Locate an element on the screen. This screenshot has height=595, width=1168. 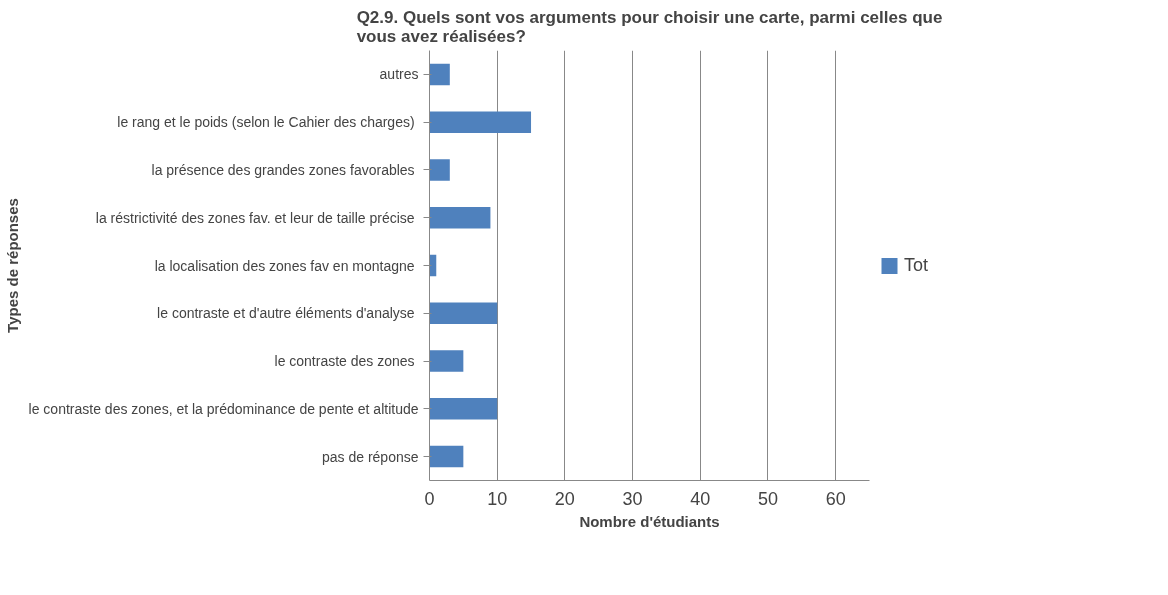
y-tick-label: le contraste des zones is located at coordinates (344, 361).